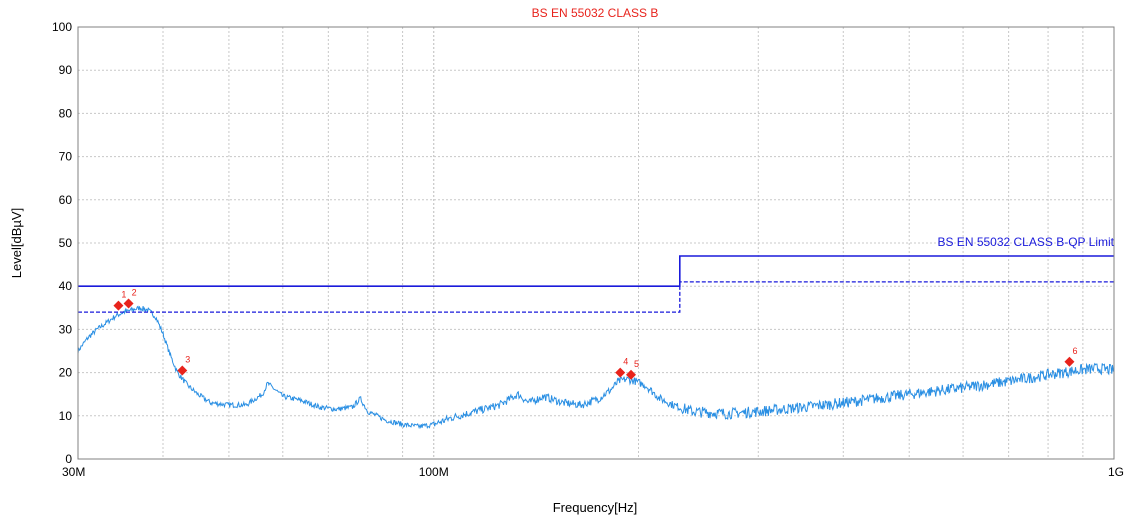  What do you see at coordinates (66, 157) in the screenshot?
I see `y-tick-label: 70` at bounding box center [66, 157].